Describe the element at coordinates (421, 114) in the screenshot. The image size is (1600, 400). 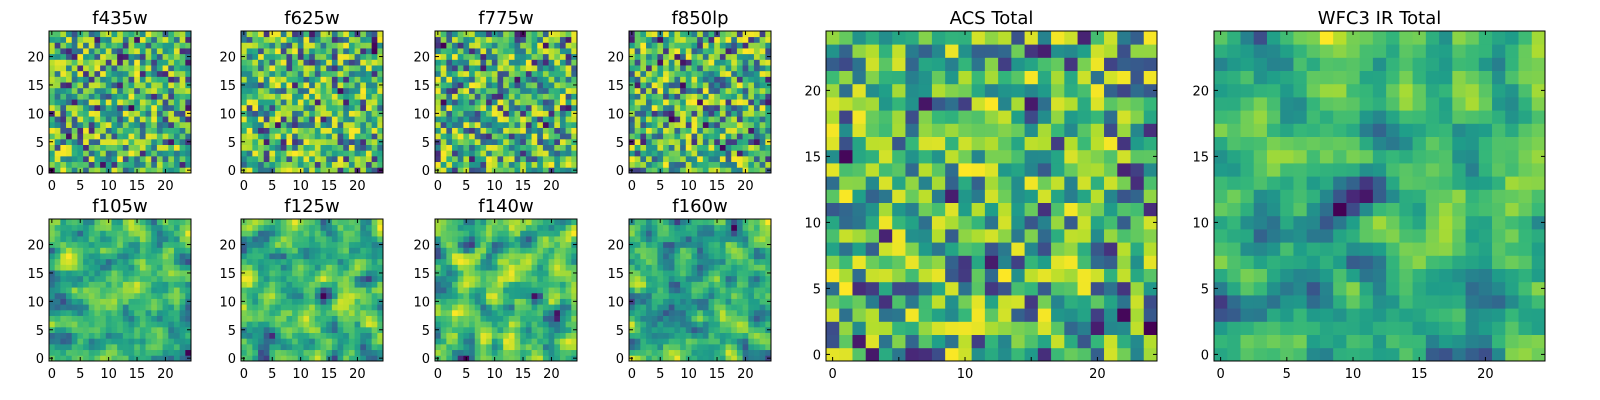
I see `y-tick-label: 10` at that location.